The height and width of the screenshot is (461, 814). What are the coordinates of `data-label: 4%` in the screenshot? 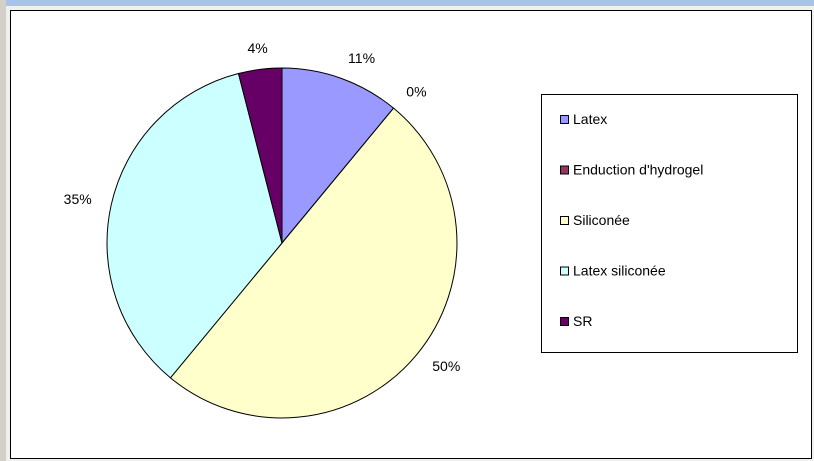 It's located at (257, 48).